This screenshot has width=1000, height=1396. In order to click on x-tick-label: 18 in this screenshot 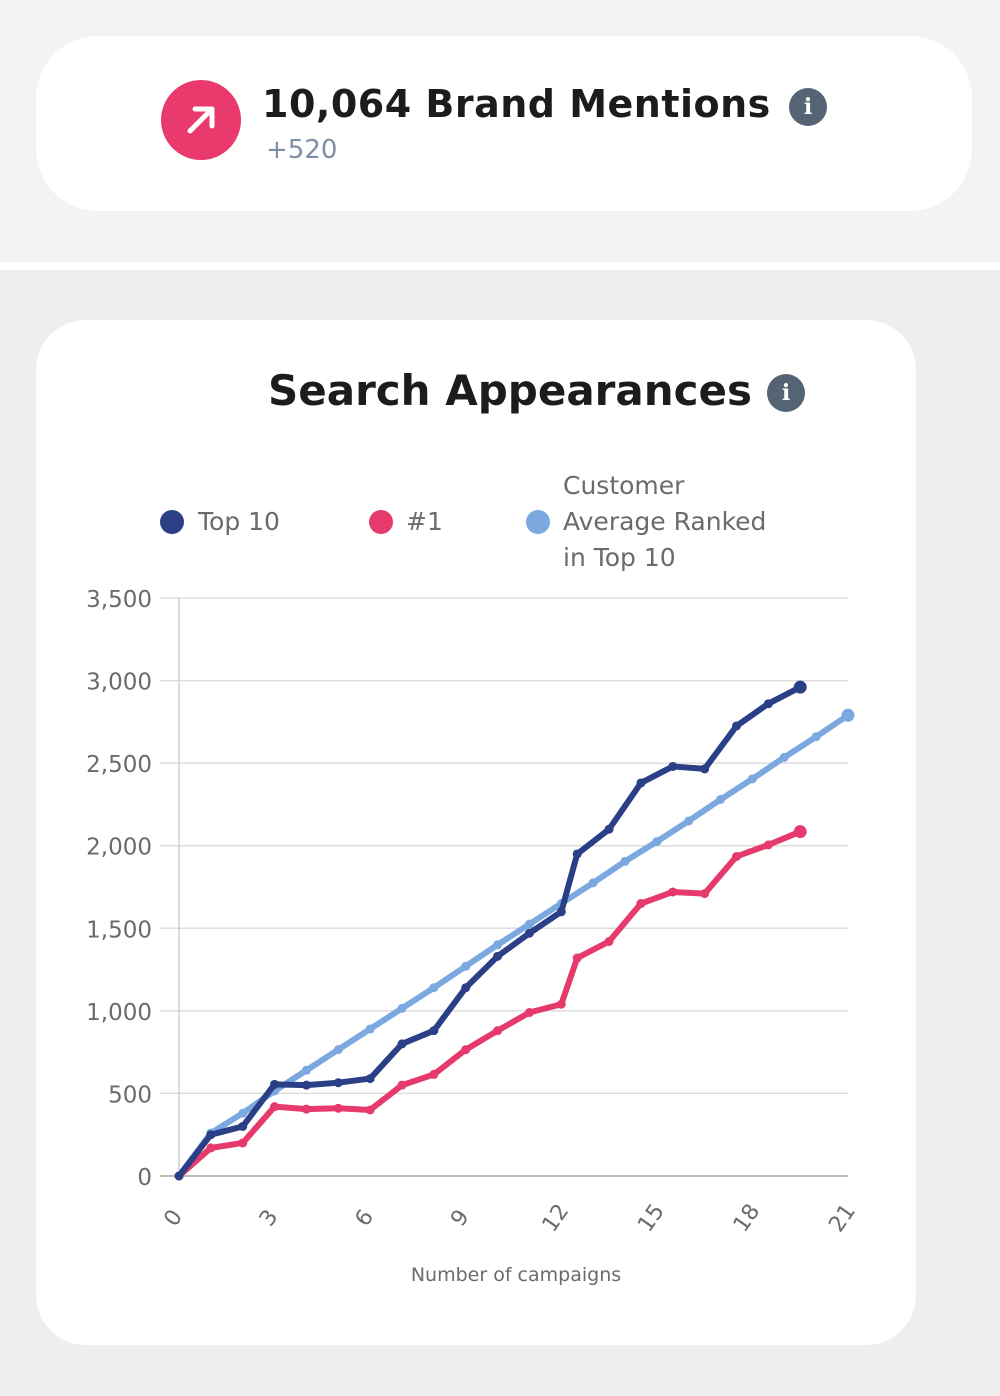, I will do `click(747, 1218)`.